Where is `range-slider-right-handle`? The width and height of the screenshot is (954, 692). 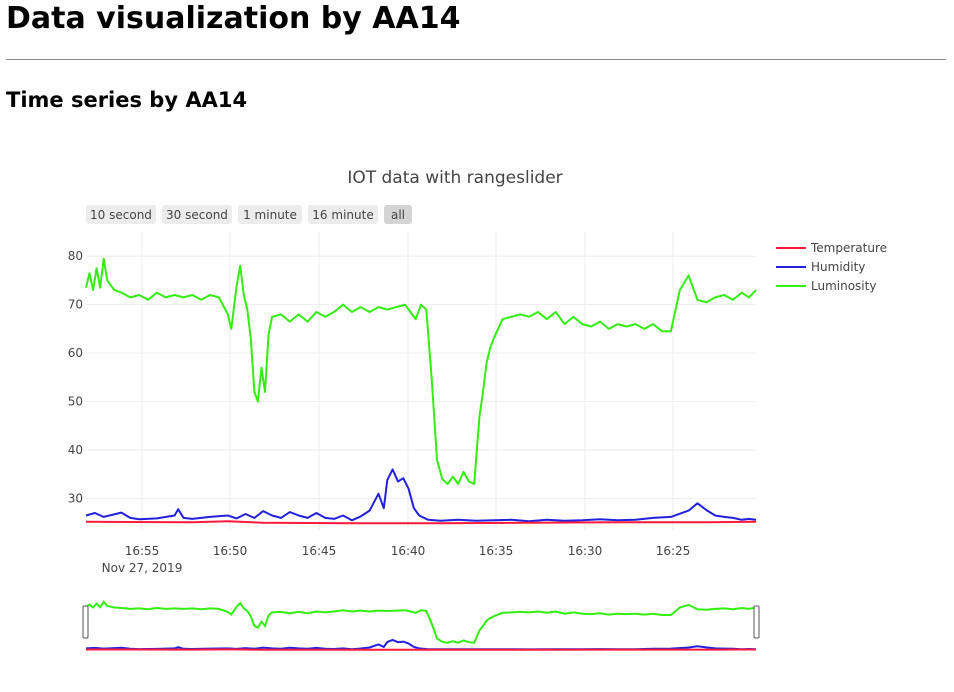 range-slider-right-handle is located at coordinates (756, 622).